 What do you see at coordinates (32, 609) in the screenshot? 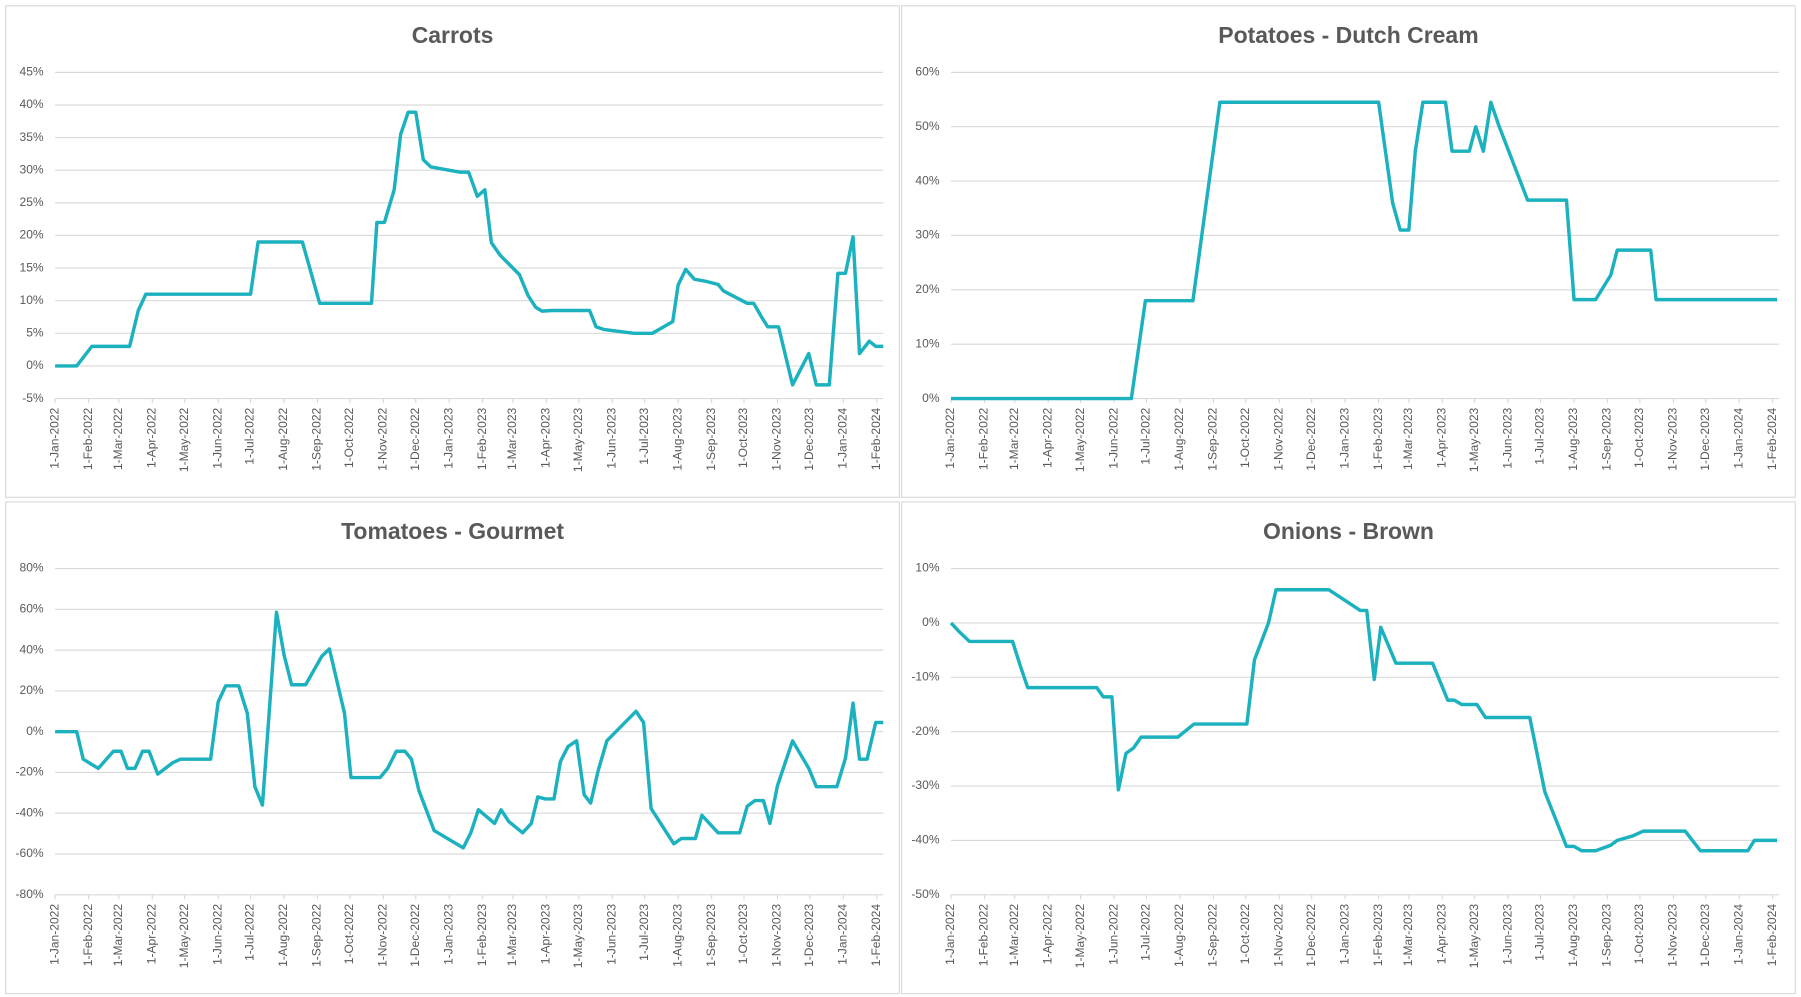
I see `y-tick-label: 60%` at bounding box center [32, 609].